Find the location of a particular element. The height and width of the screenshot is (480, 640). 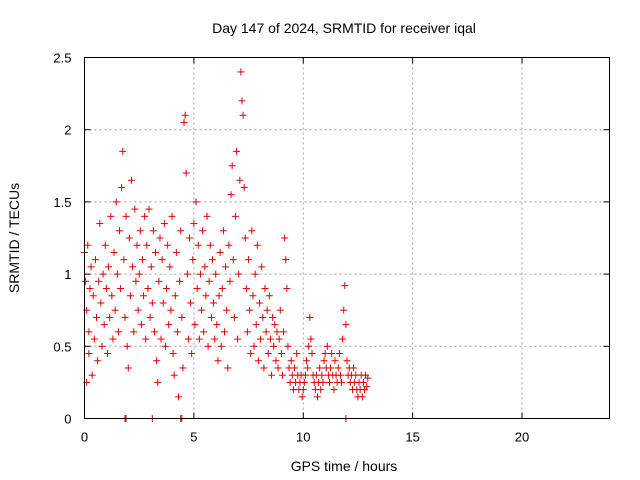

y-tick-label: 1 is located at coordinates (67, 274).